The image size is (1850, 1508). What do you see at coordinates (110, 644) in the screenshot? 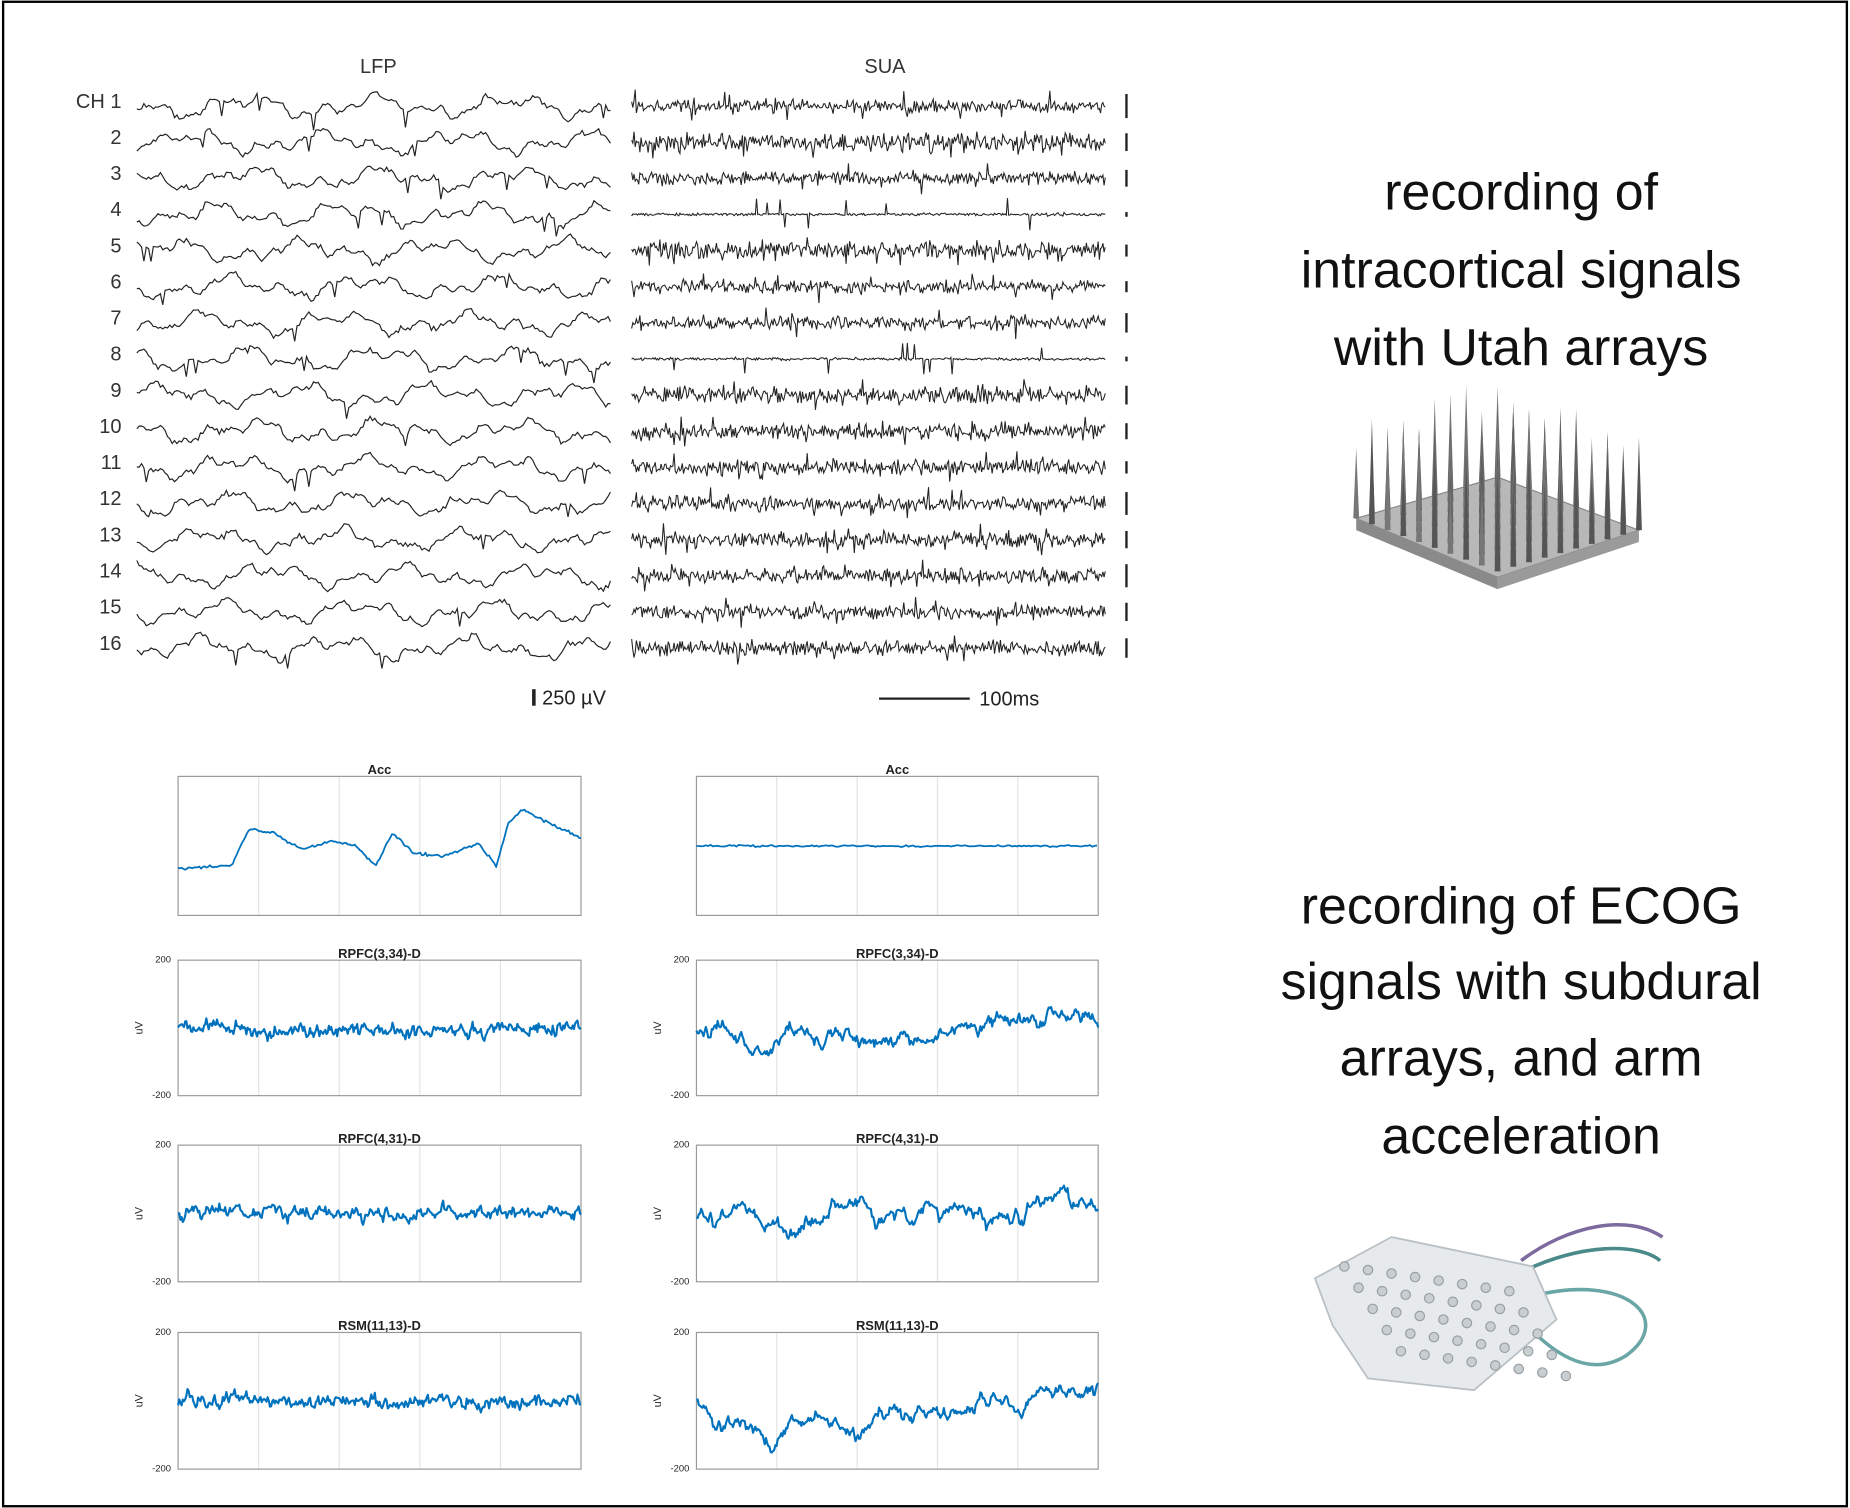
I see `channel-label: 16` at bounding box center [110, 644].